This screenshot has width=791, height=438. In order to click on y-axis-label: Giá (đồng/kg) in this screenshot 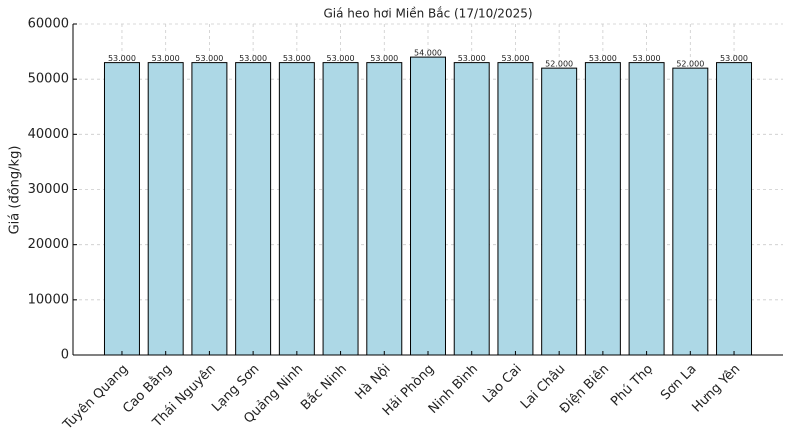, I will do `click(15, 190)`.